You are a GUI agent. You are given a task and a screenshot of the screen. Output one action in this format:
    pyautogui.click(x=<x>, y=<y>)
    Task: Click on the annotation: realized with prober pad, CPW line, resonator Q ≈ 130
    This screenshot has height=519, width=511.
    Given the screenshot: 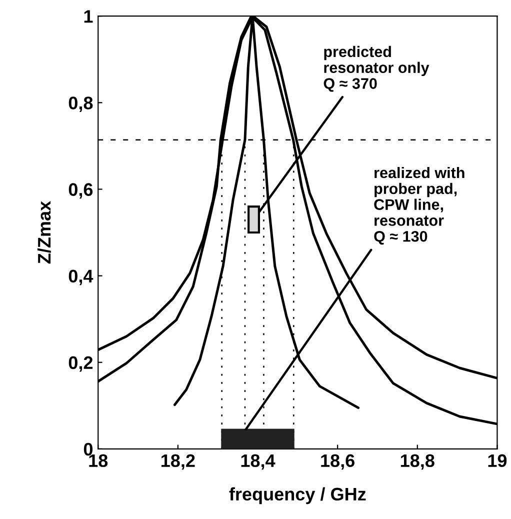 What is the action you would take?
    pyautogui.click(x=419, y=205)
    